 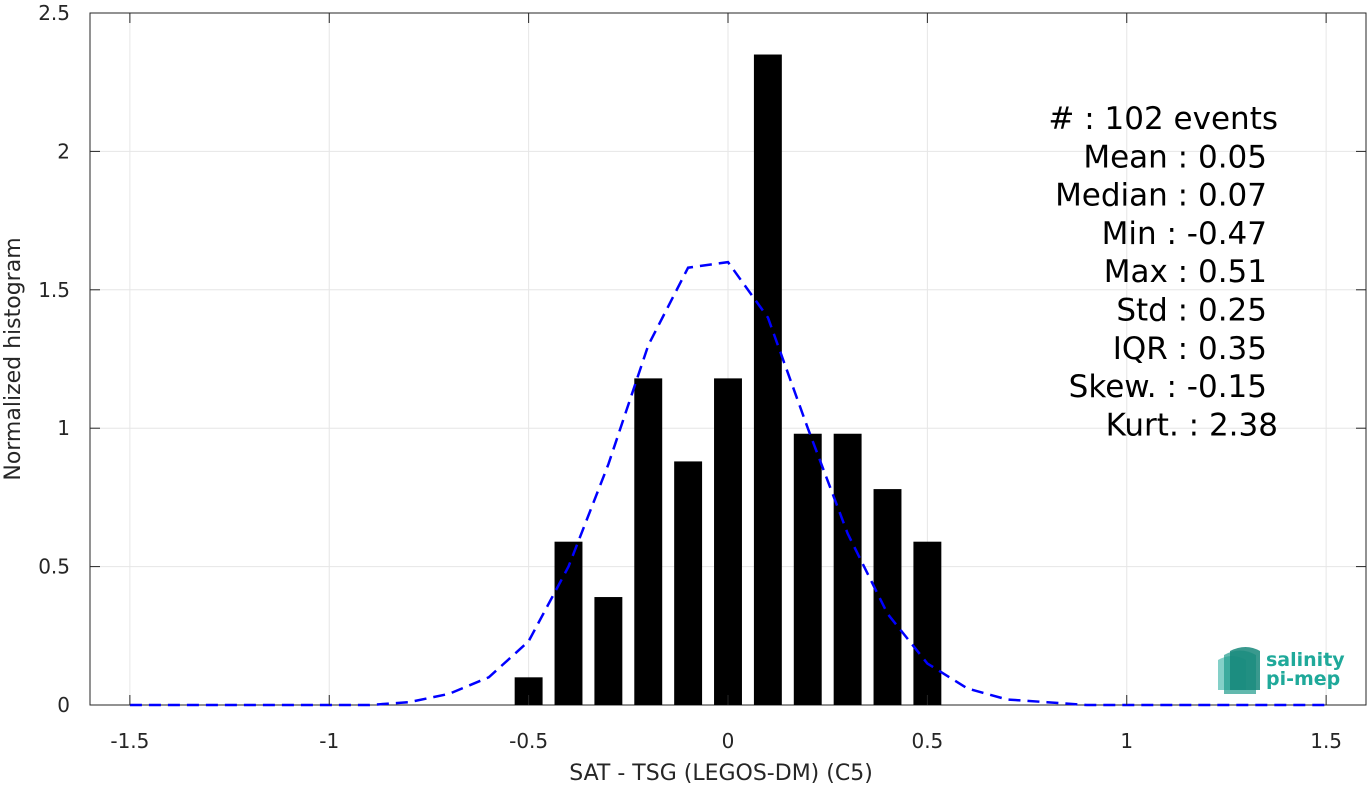 I want to click on y-tick-label: 1.5, so click(x=54, y=290).